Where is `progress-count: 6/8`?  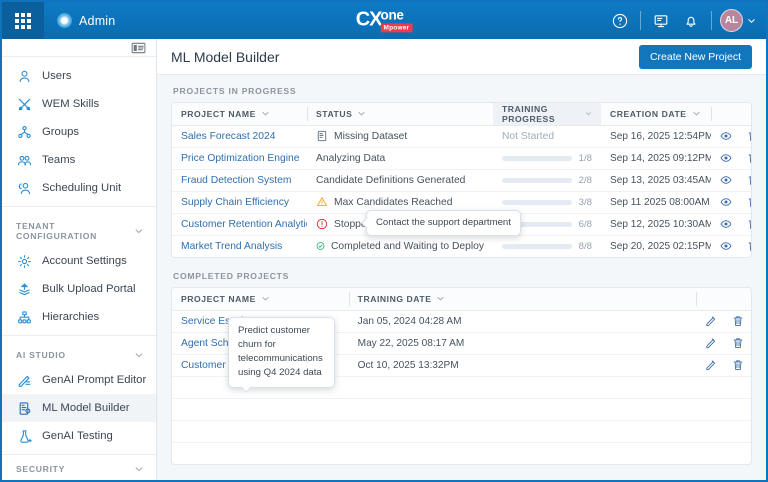
progress-count: 6/8 is located at coordinates (585, 224).